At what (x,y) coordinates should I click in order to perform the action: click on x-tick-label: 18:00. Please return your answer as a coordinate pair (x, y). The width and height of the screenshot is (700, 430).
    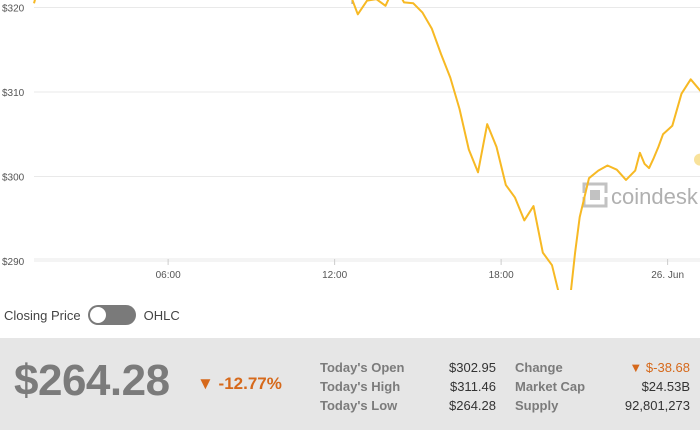
    Looking at the image, I should click on (501, 275).